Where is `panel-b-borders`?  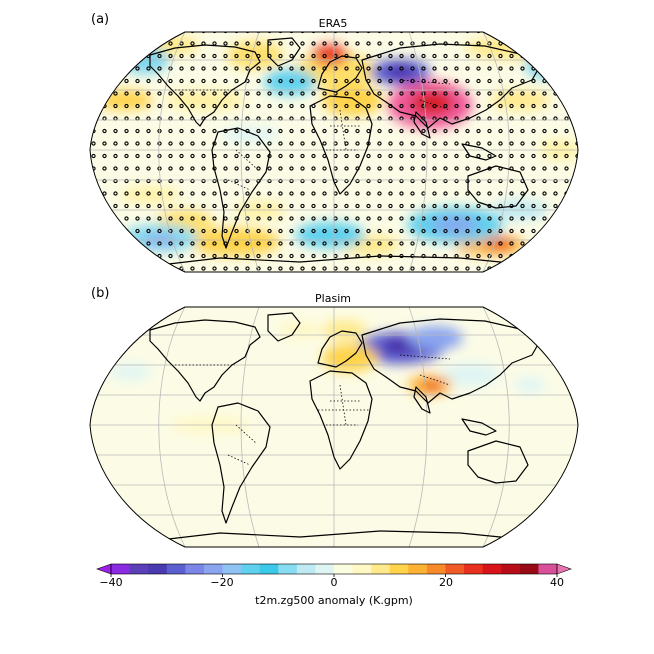 panel-b-borders is located at coordinates (313, 410).